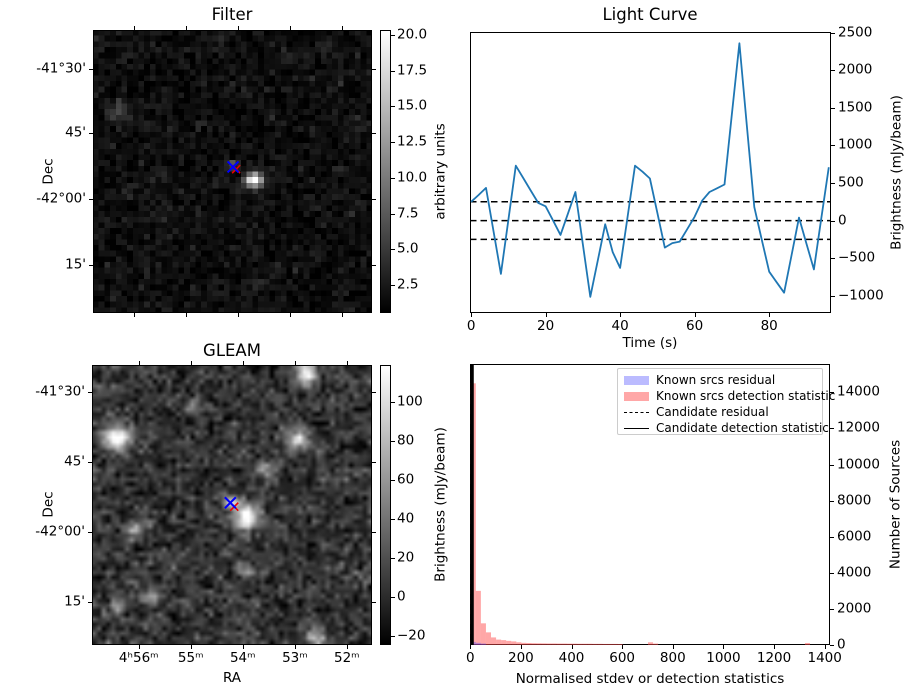 This screenshot has width=916, height=699. What do you see at coordinates (520, 658) in the screenshot?
I see `stat-tick-label: 200` at bounding box center [520, 658].